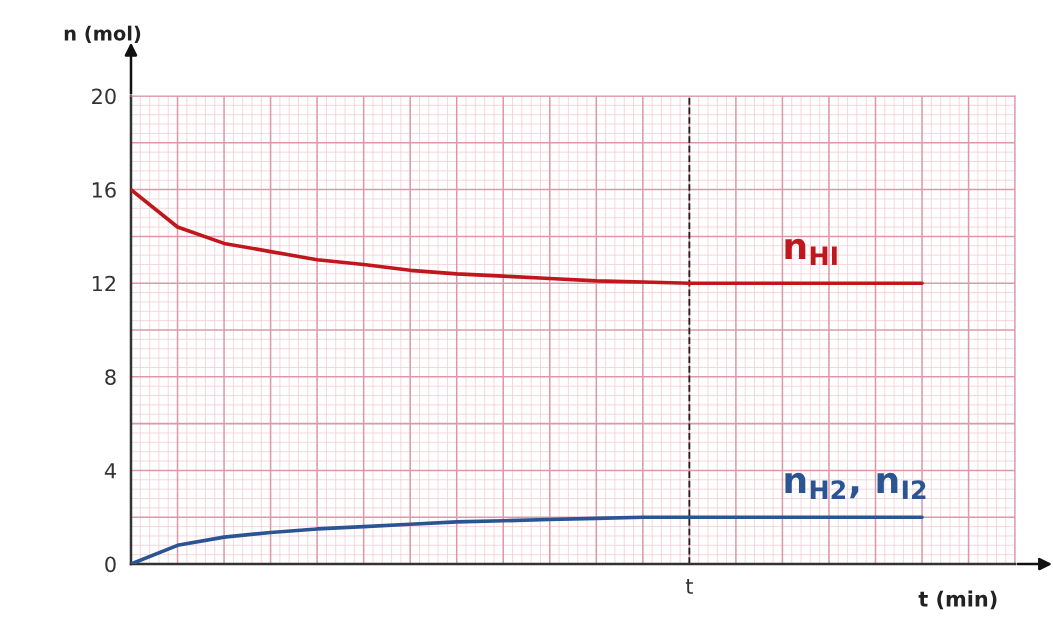  I want to click on series-label: n$_{HI}$, so click(811, 251).